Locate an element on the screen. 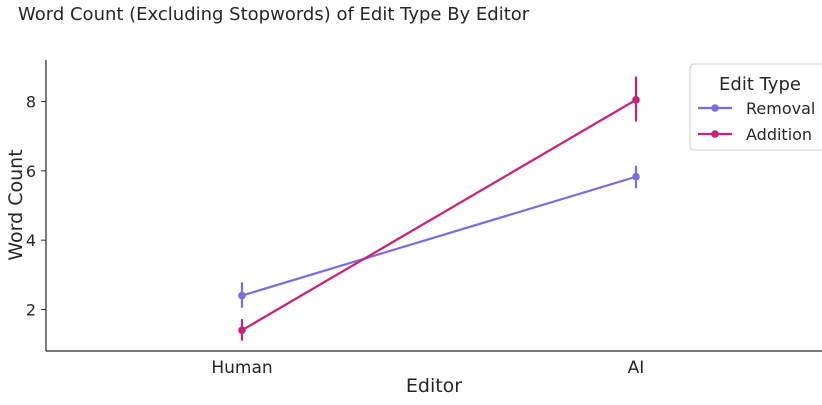  series-line-removal is located at coordinates (439, 236).